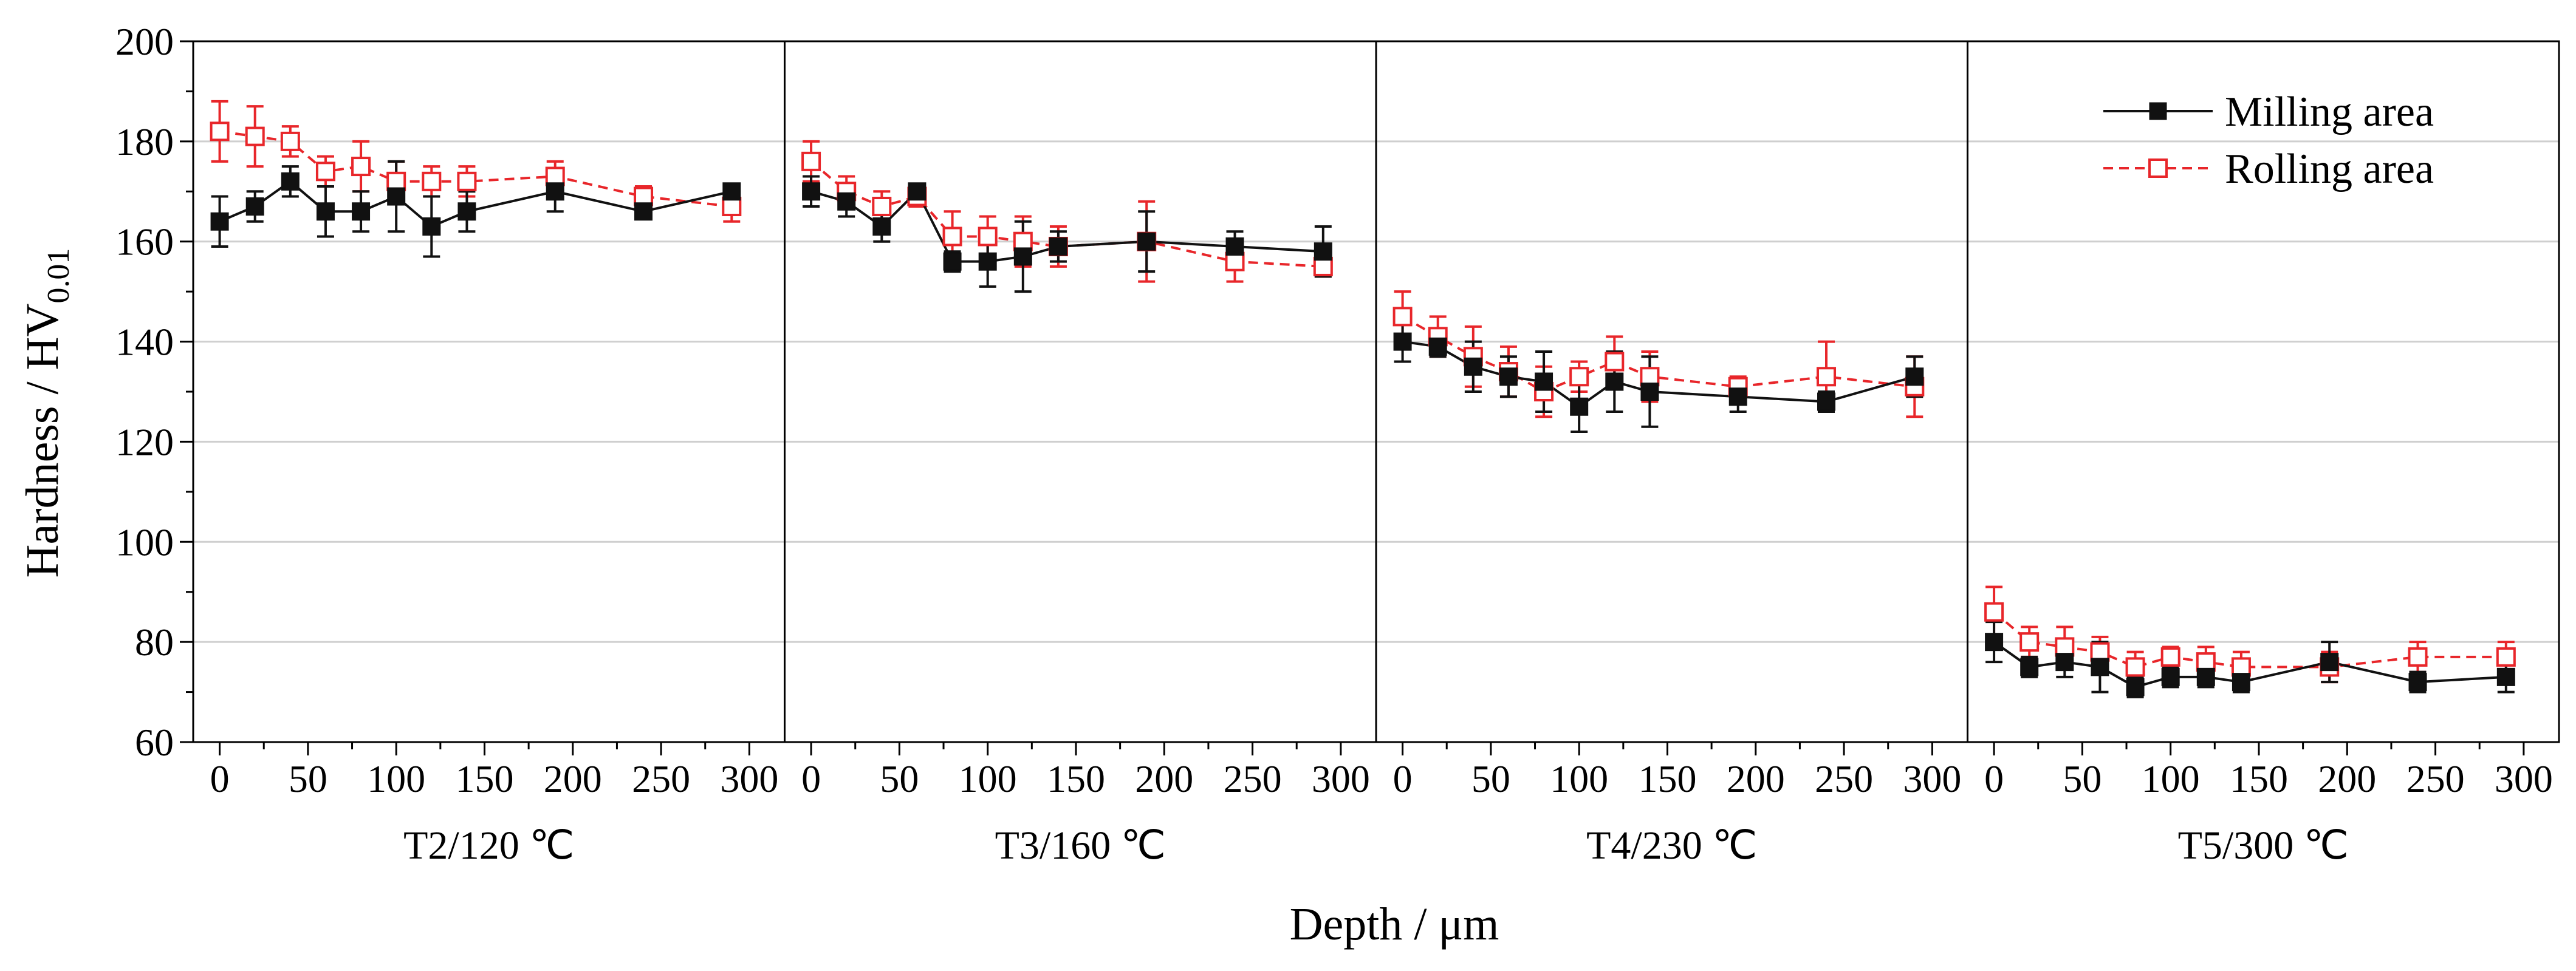 The image size is (2576, 971). What do you see at coordinates (1164, 778) in the screenshot?
I see `x-tick-label-p2-200: 200` at bounding box center [1164, 778].